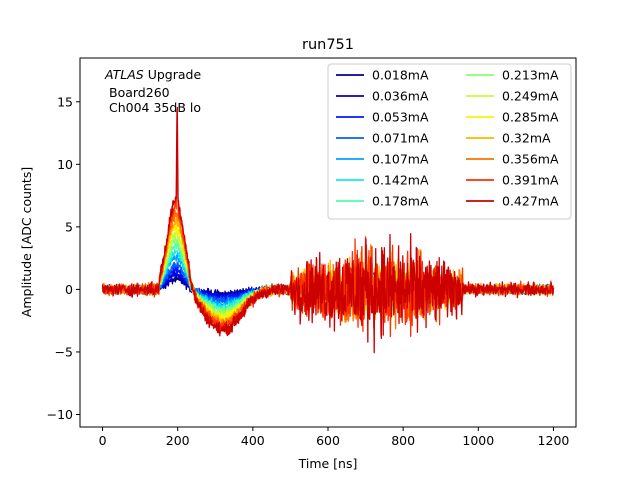  I want to click on x-tick-label: 400, so click(253, 440).